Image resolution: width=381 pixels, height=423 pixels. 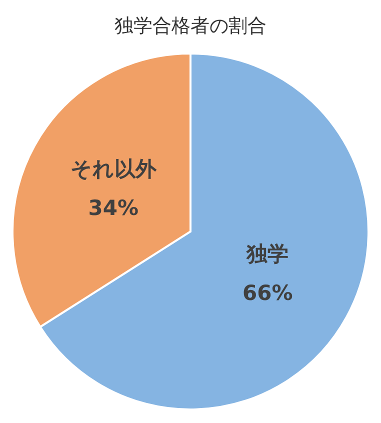 What do you see at coordinates (267, 254) in the screenshot?
I see `slice-label: 独学` at bounding box center [267, 254].